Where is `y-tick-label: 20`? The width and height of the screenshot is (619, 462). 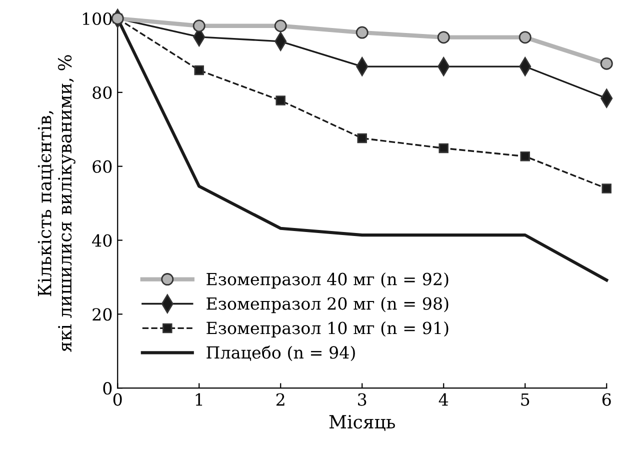 y-tick-label: 20 is located at coordinates (102, 314).